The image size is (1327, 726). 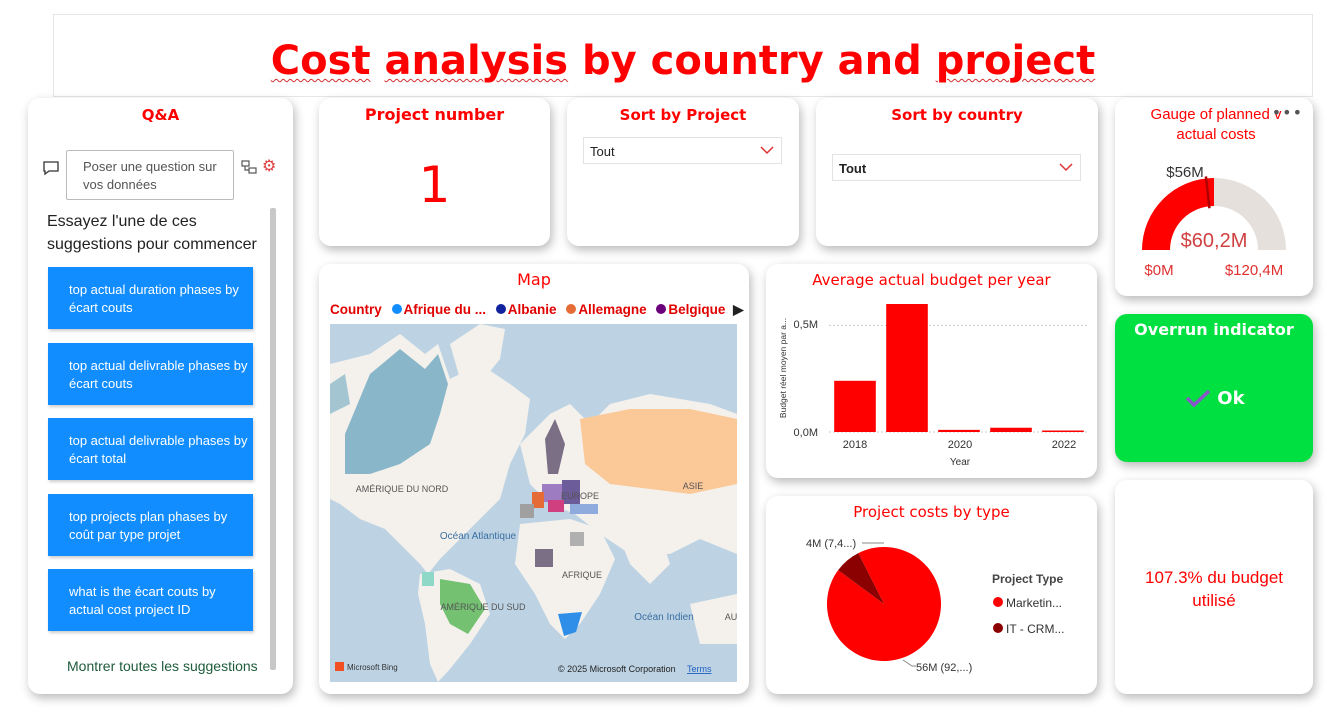 I want to click on russia-region, so click(x=658, y=451).